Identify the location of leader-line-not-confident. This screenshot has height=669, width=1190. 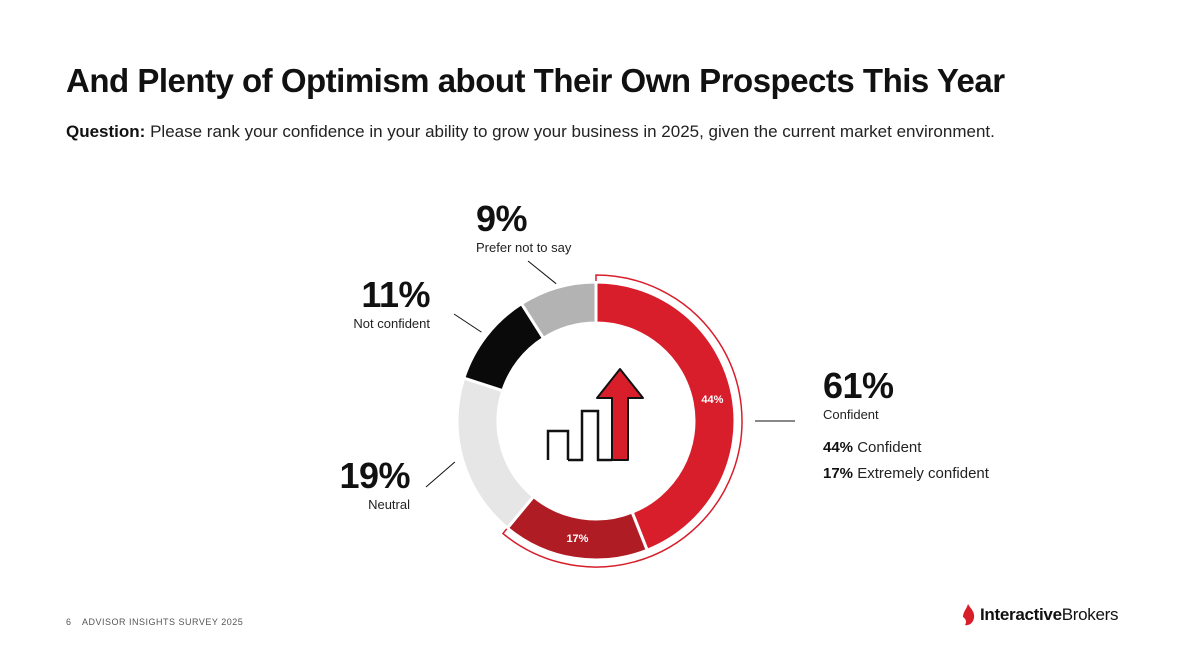
(467, 323).